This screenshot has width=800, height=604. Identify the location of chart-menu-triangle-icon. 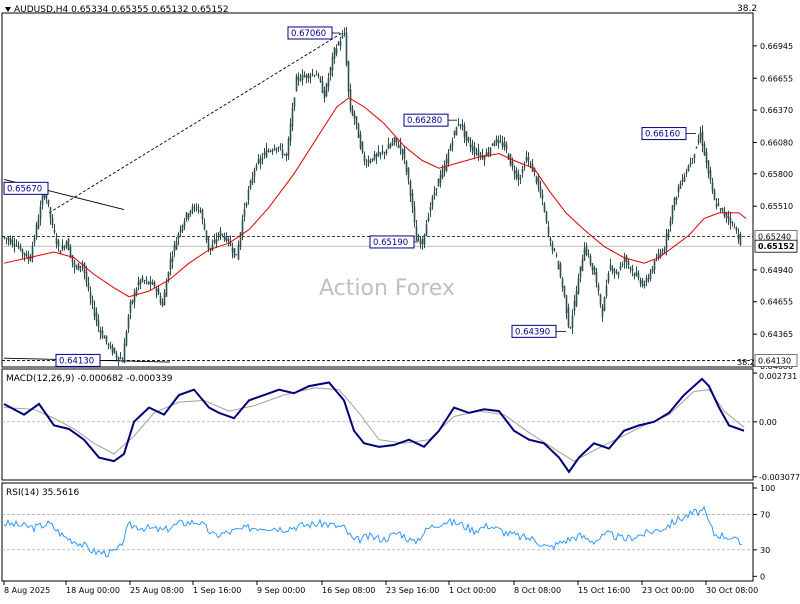
(8, 9).